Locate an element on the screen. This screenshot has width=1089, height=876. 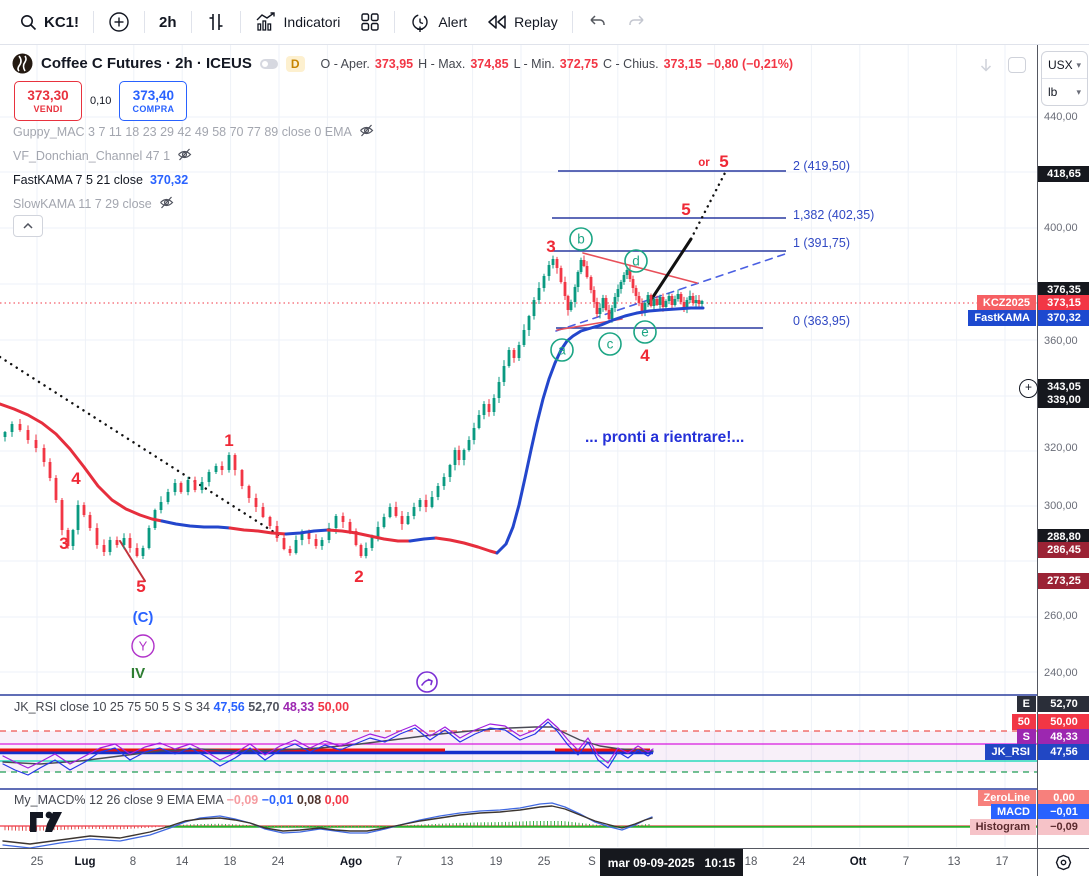
ohlc-value: 373,15 is located at coordinates (682, 63).